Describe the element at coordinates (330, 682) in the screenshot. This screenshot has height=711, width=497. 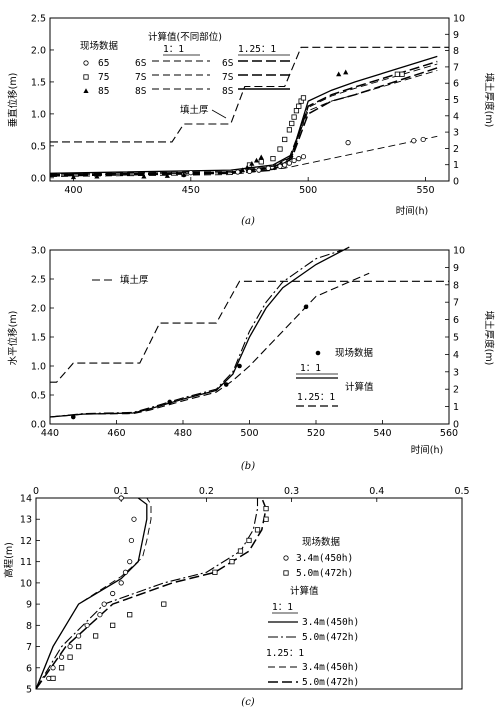
I see `panel-c-legend-c2b: 5.0m(472h)` at that location.